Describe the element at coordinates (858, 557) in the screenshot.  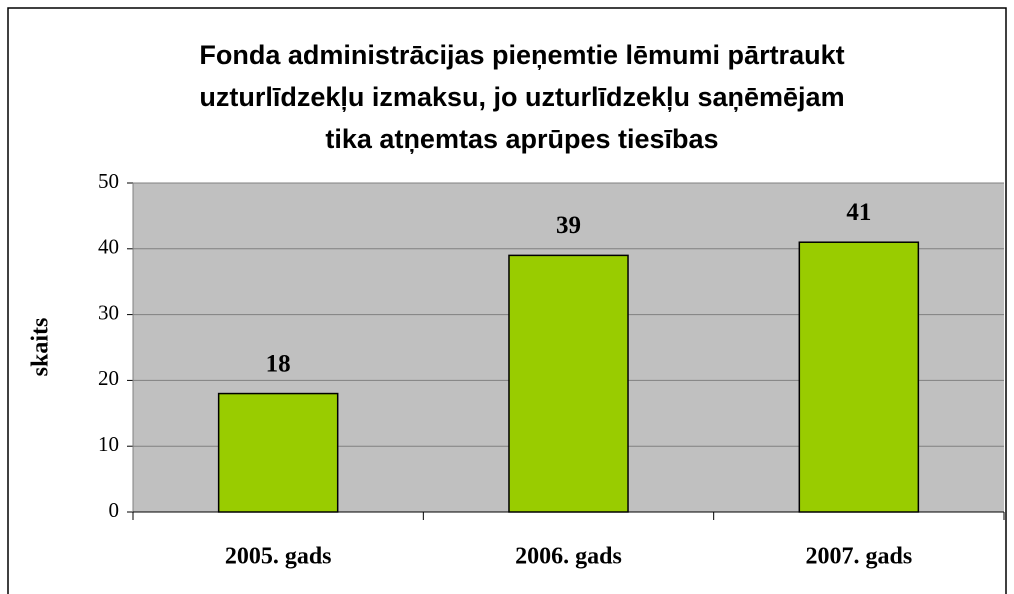
I see `x-tick-label: 2007. gads` at that location.